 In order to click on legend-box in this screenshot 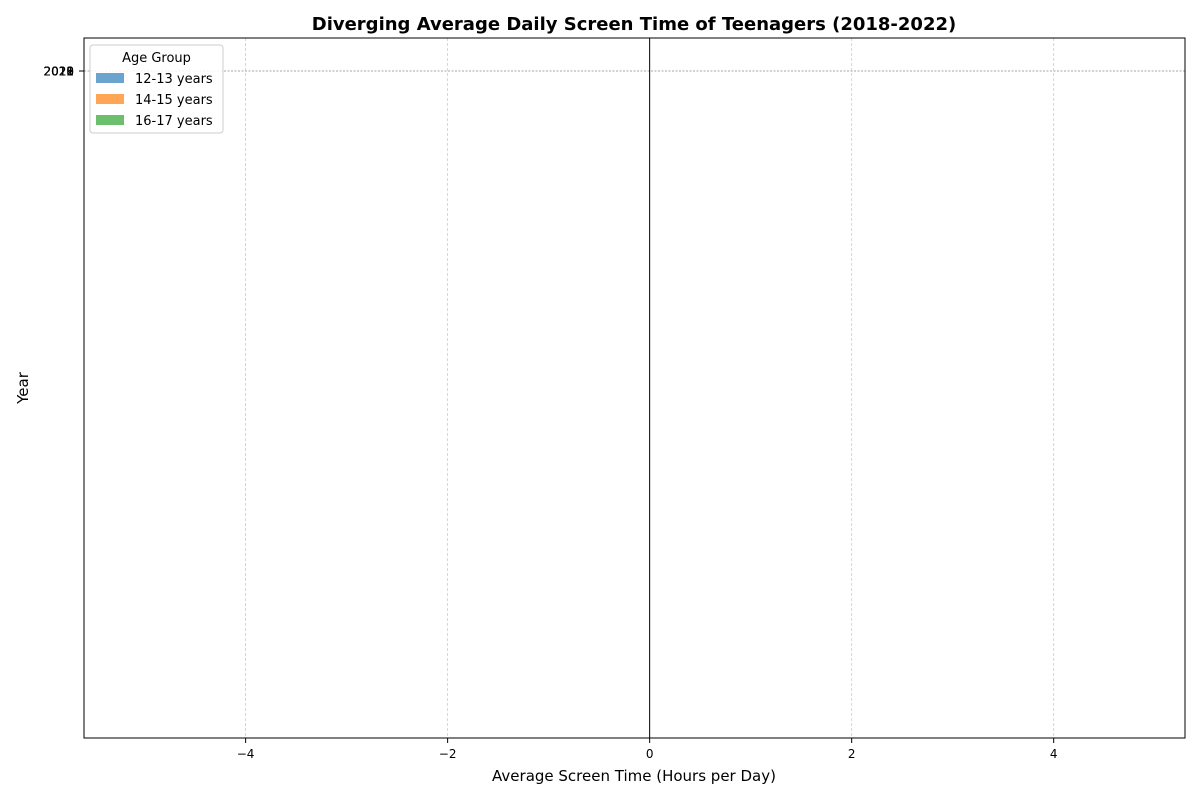, I will do `click(156, 89)`.